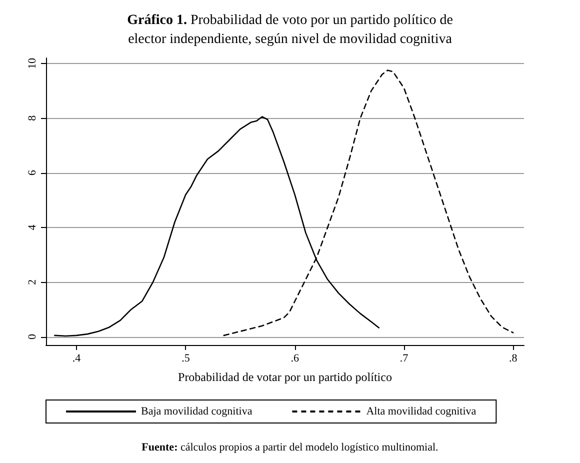  What do you see at coordinates (513, 358) in the screenshot?
I see `x-tick-label: .8` at bounding box center [513, 358].